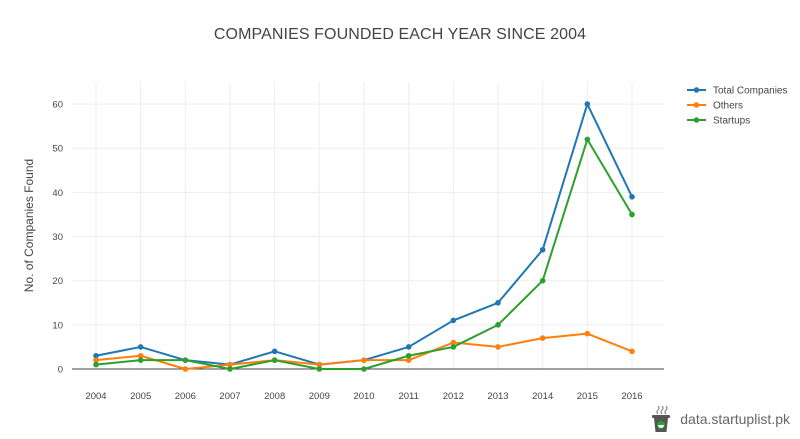  I want to click on x-tick-label: 2007, so click(229, 396).